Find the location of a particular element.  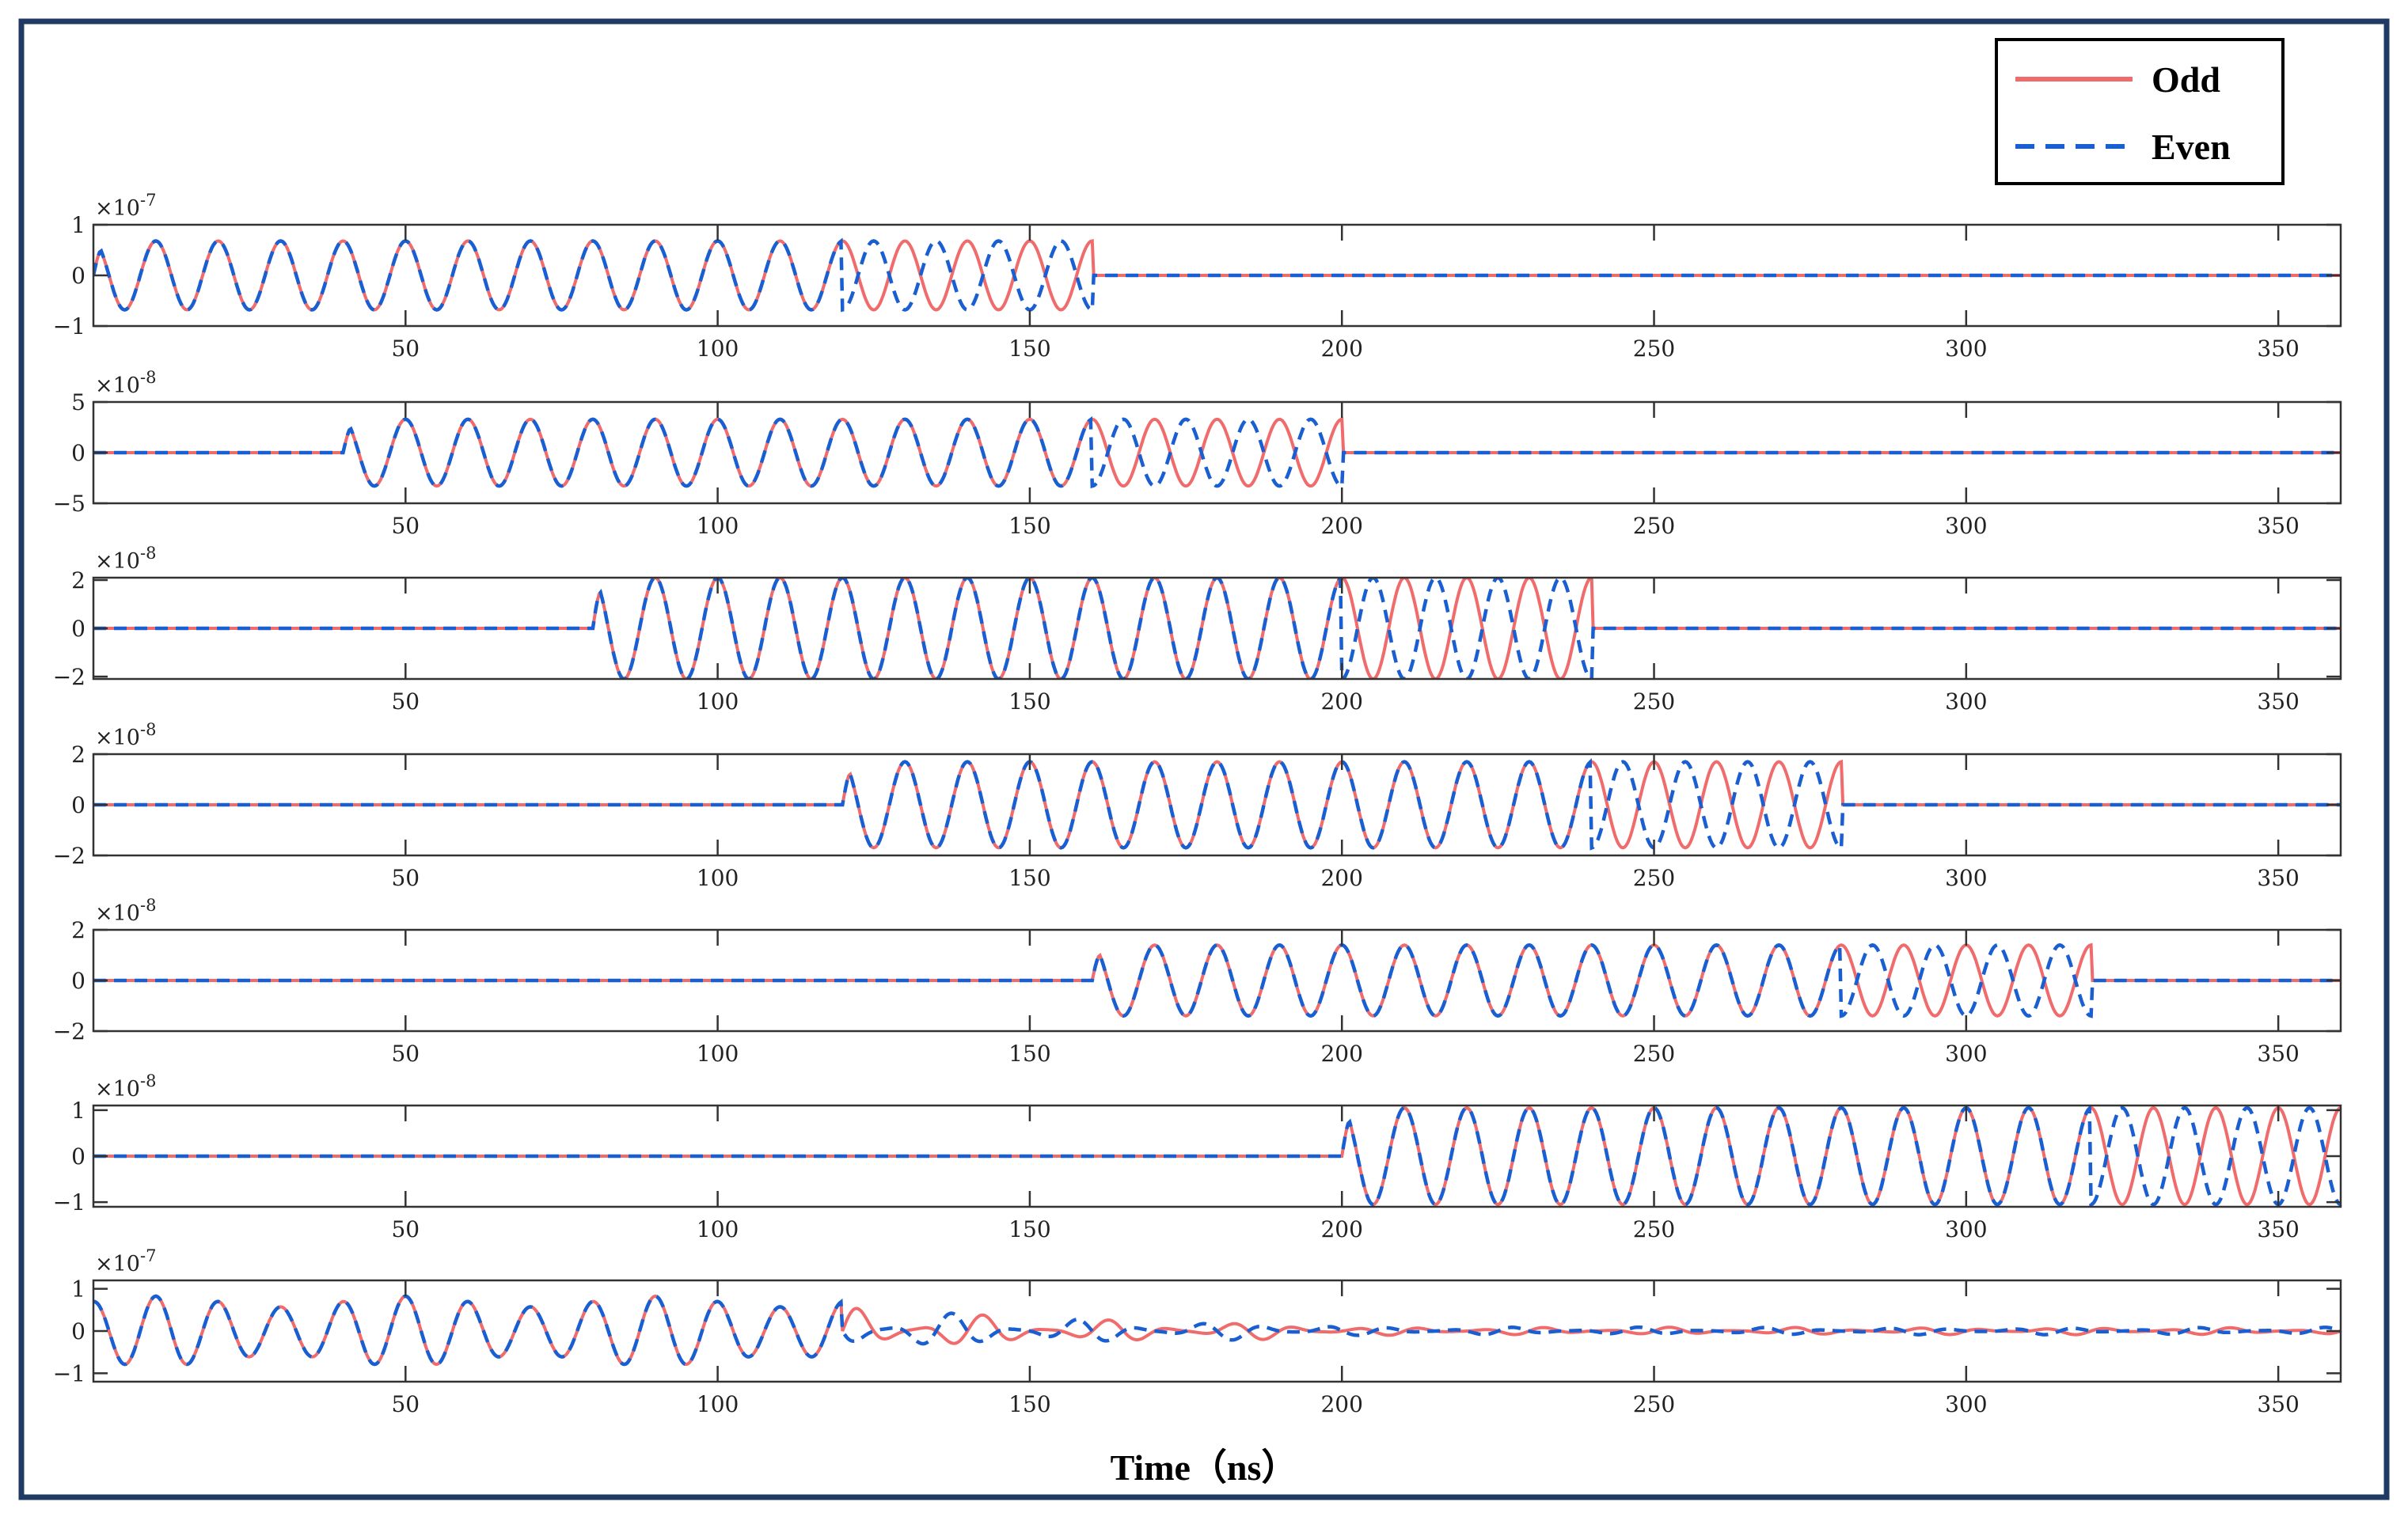

legend-even-label: Even is located at coordinates (2191, 147).